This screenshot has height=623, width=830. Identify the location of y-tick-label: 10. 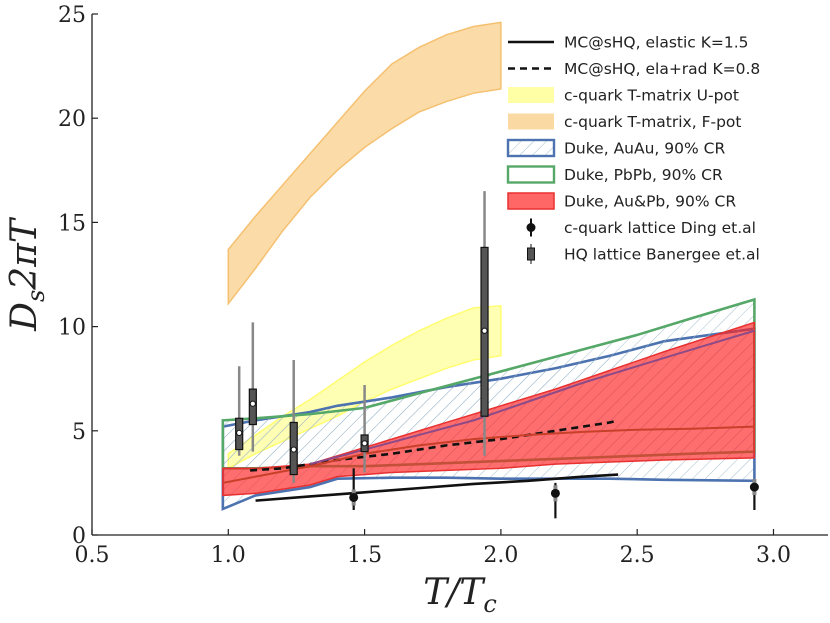
(72, 328).